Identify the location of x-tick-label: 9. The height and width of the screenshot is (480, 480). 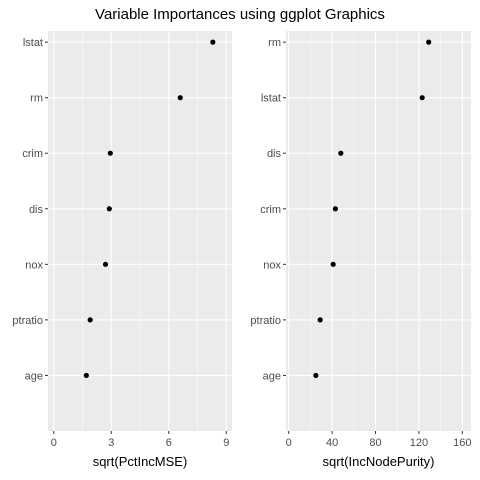
(226, 443).